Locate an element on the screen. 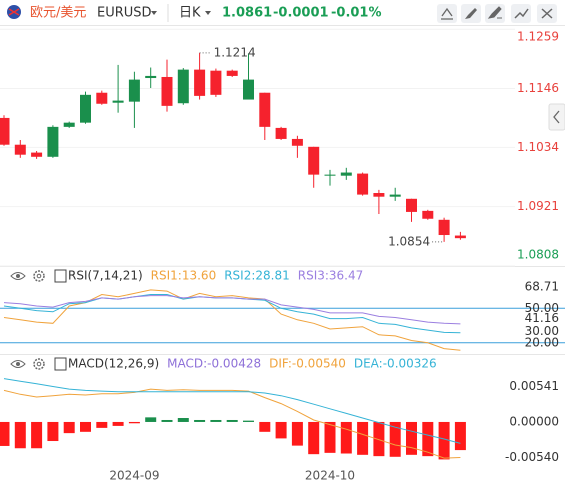 The width and height of the screenshot is (565, 487). tool-button is located at coordinates (447, 13).